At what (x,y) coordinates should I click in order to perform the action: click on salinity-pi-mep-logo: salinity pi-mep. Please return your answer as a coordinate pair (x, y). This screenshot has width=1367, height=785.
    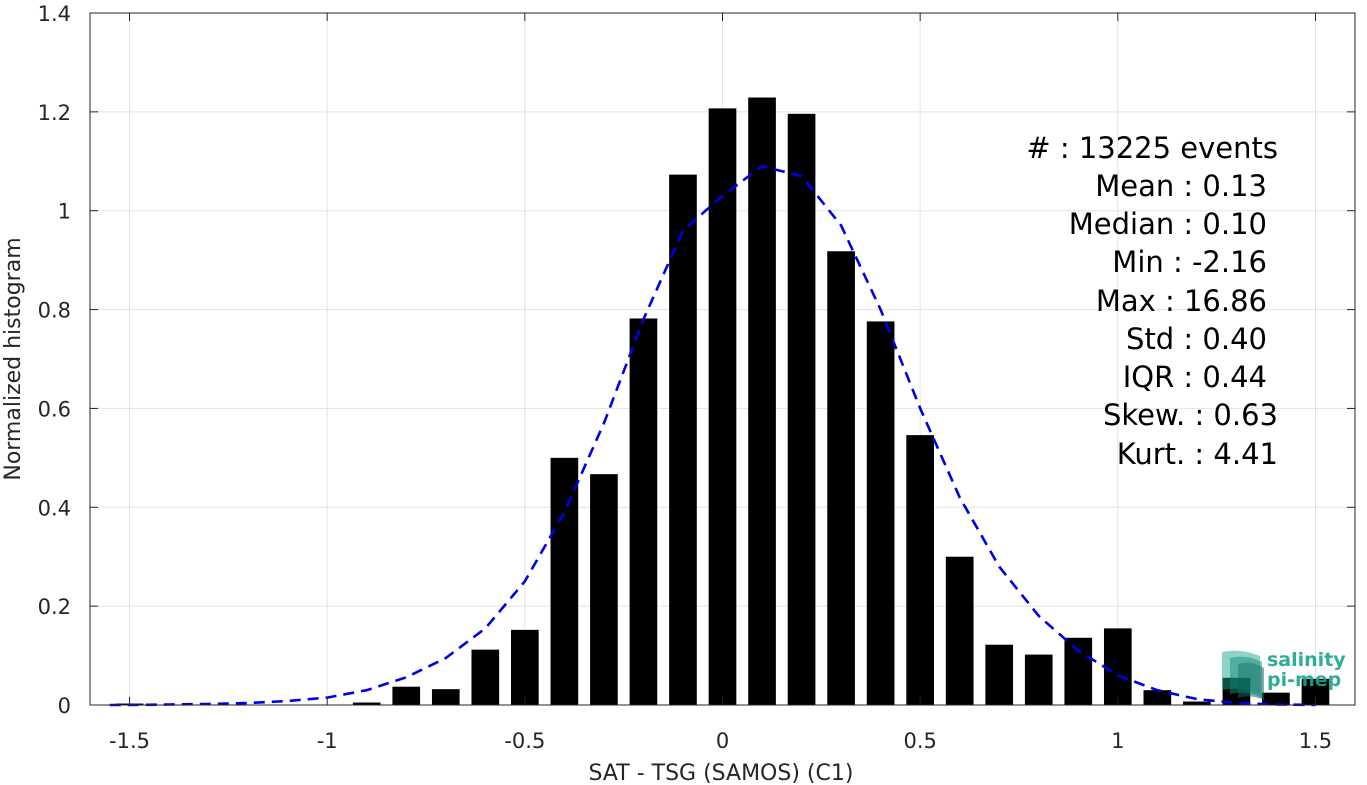
    Looking at the image, I should click on (1284, 674).